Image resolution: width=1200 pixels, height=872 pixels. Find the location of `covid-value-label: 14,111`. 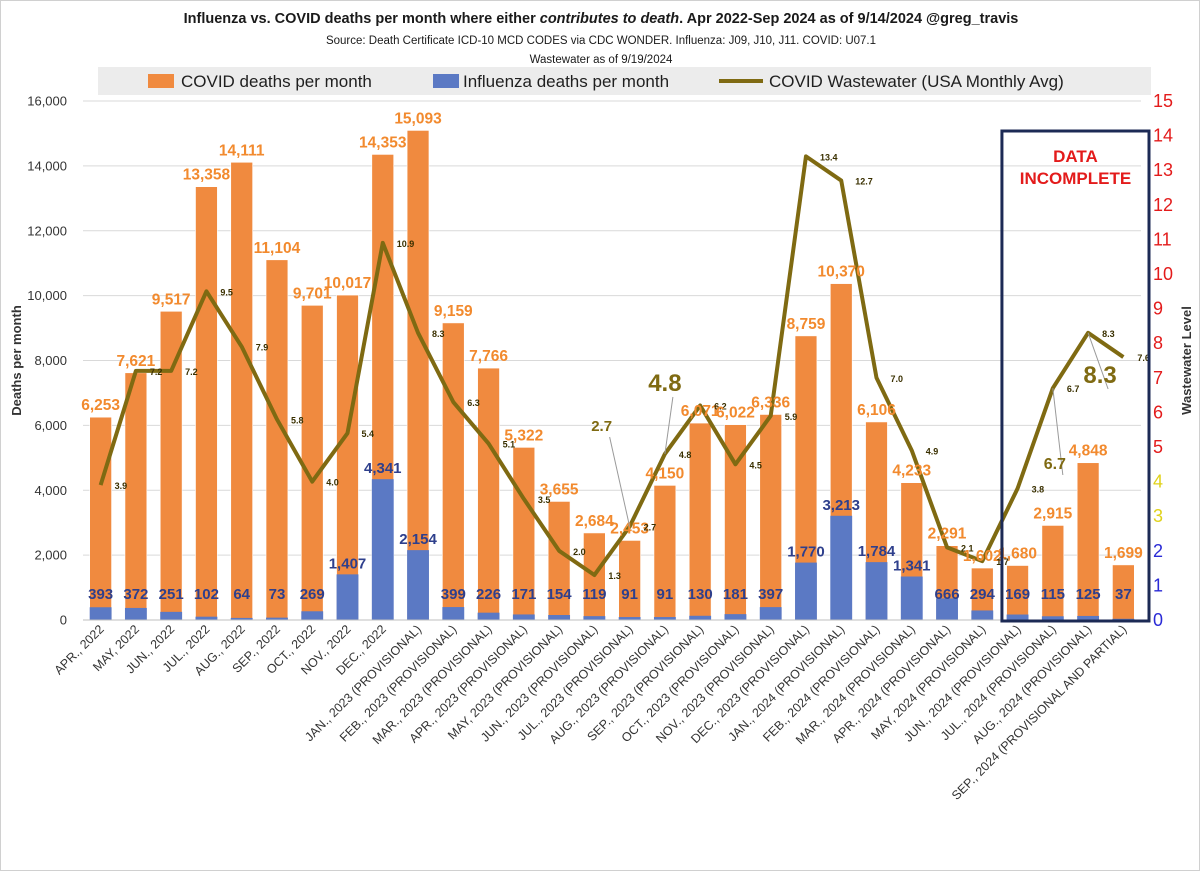

covid-value-label: 14,111 is located at coordinates (242, 150).